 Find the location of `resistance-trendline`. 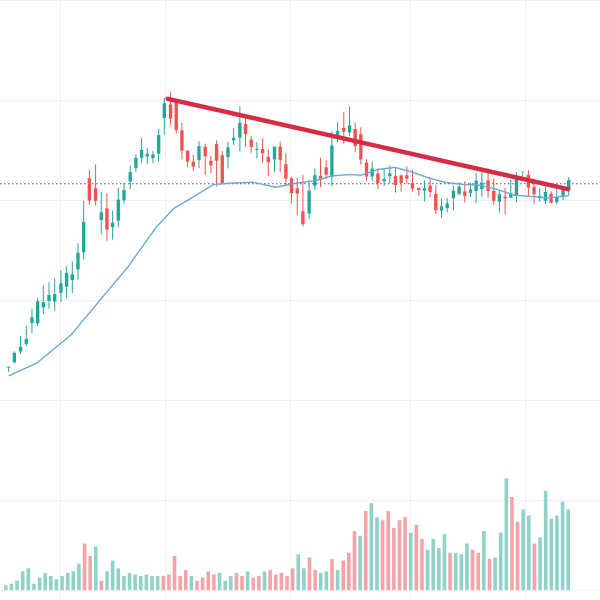

resistance-trendline is located at coordinates (368, 144).